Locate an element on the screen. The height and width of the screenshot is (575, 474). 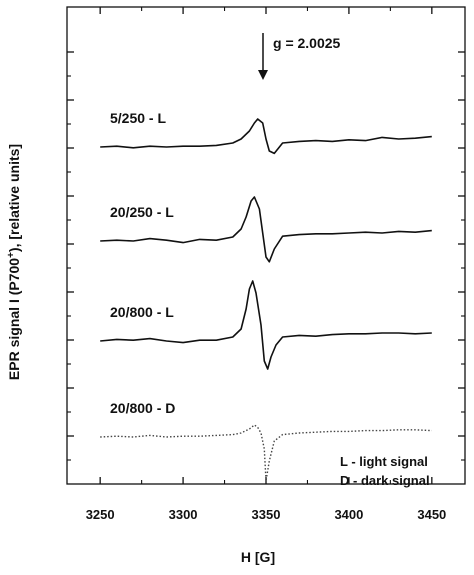
x-tick-label: 3450 is located at coordinates (431, 514).